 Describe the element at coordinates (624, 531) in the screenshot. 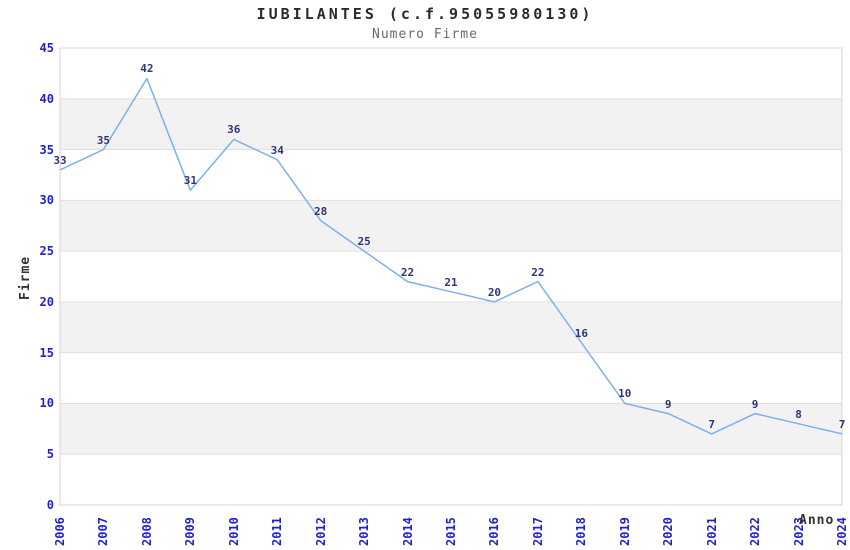

I see `x-tick-label: 2019` at that location.